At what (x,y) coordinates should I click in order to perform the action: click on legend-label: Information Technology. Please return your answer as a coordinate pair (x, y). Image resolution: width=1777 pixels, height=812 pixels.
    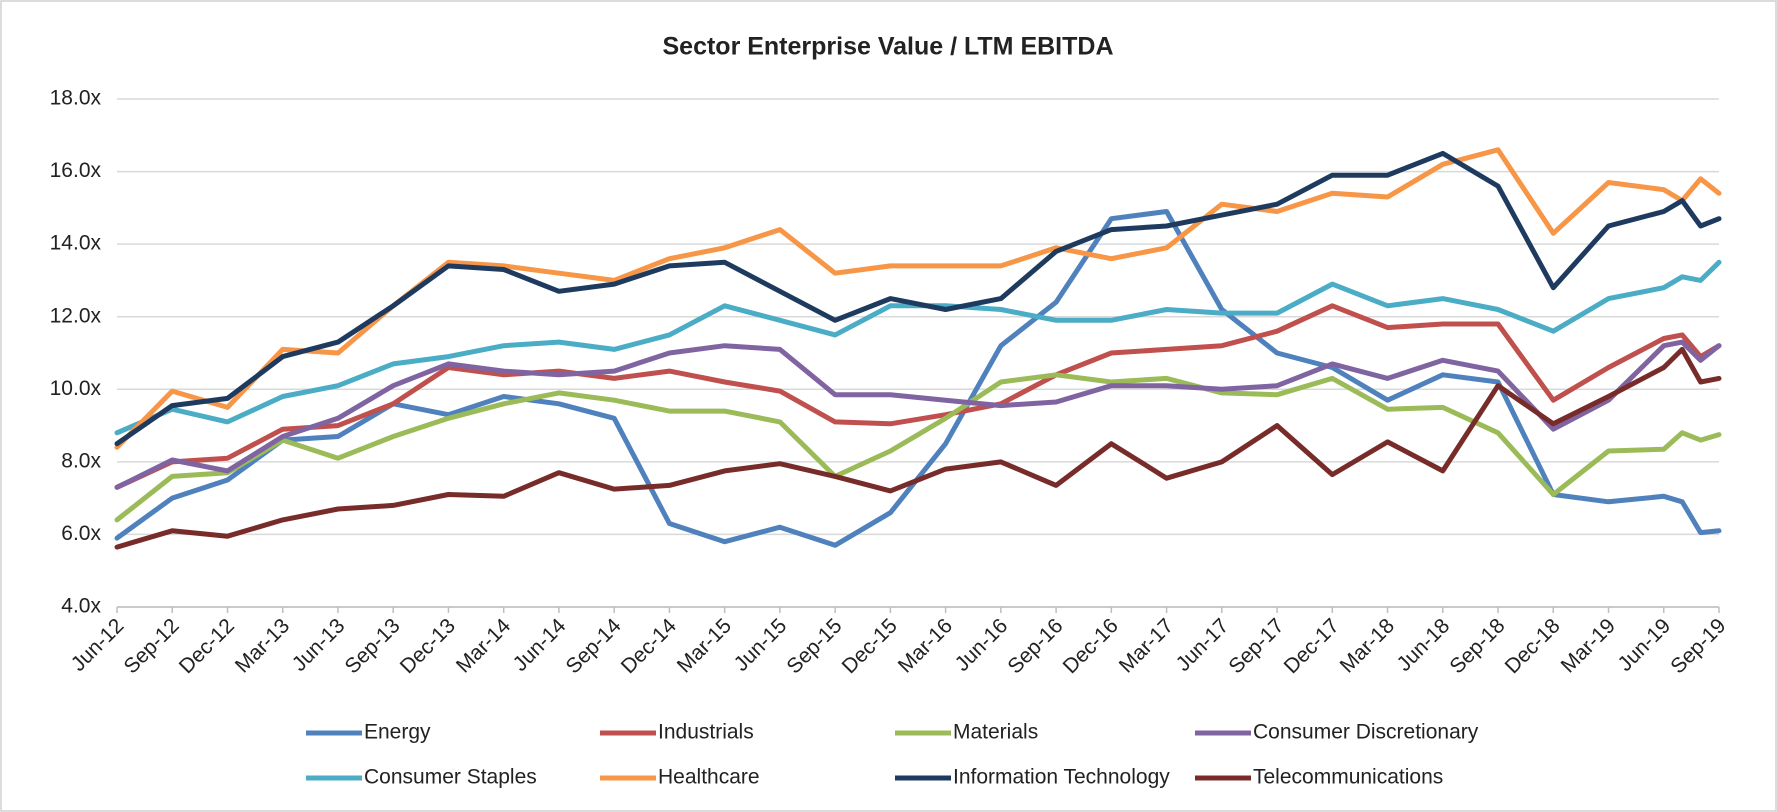
    Looking at the image, I should click on (1061, 777).